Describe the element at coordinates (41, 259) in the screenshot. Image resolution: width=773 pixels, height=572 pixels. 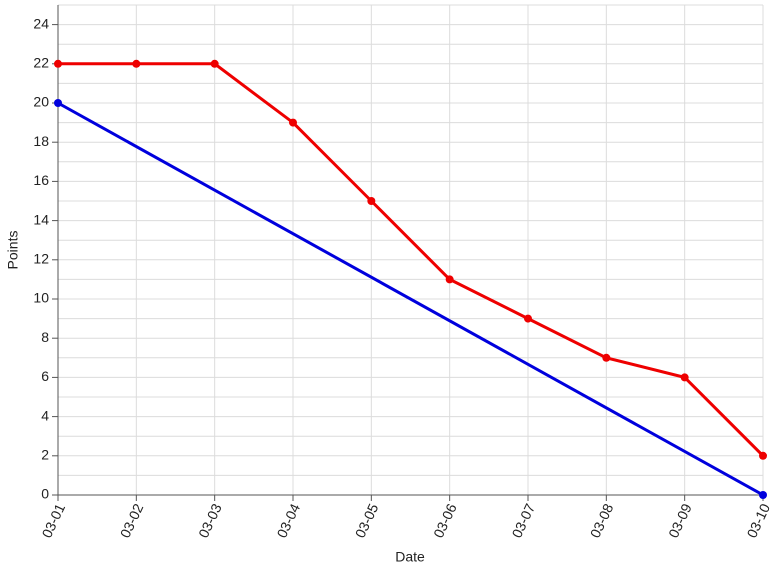
I see `y-tick-label: 12` at that location.